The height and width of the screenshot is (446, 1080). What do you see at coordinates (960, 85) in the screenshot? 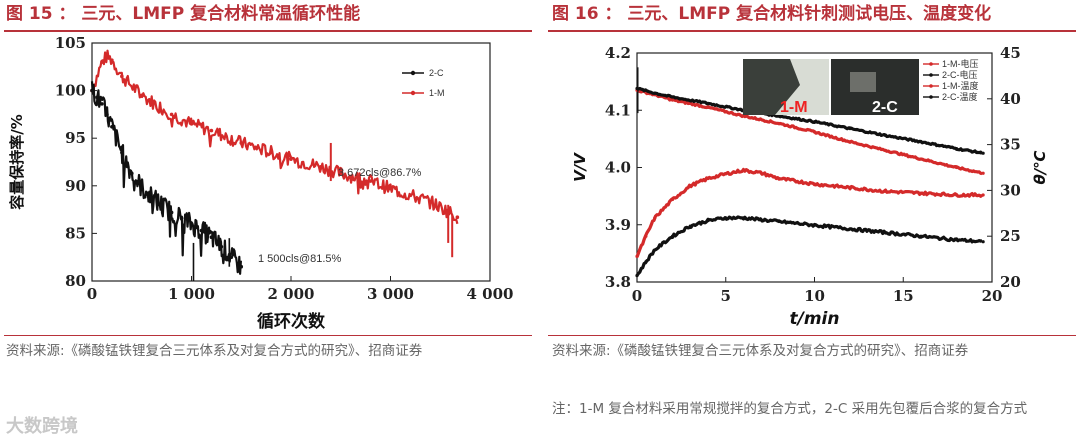
I see `legend-label: 1-M-温度` at bounding box center [960, 85].